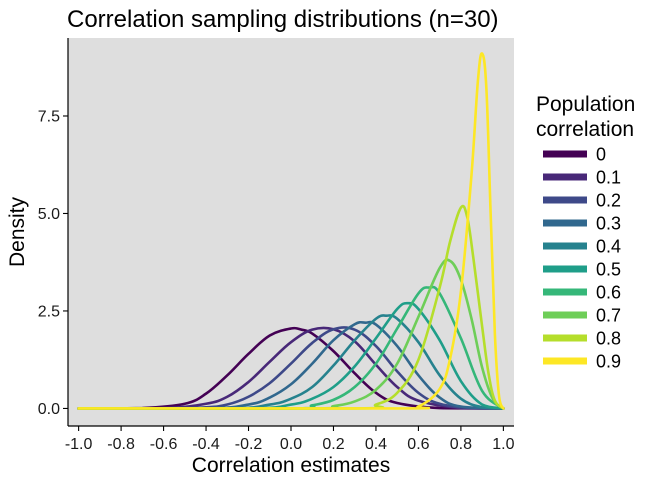 This screenshot has height=480, width=672. I want to click on legend-label-0-1: 0.1, so click(608, 178).